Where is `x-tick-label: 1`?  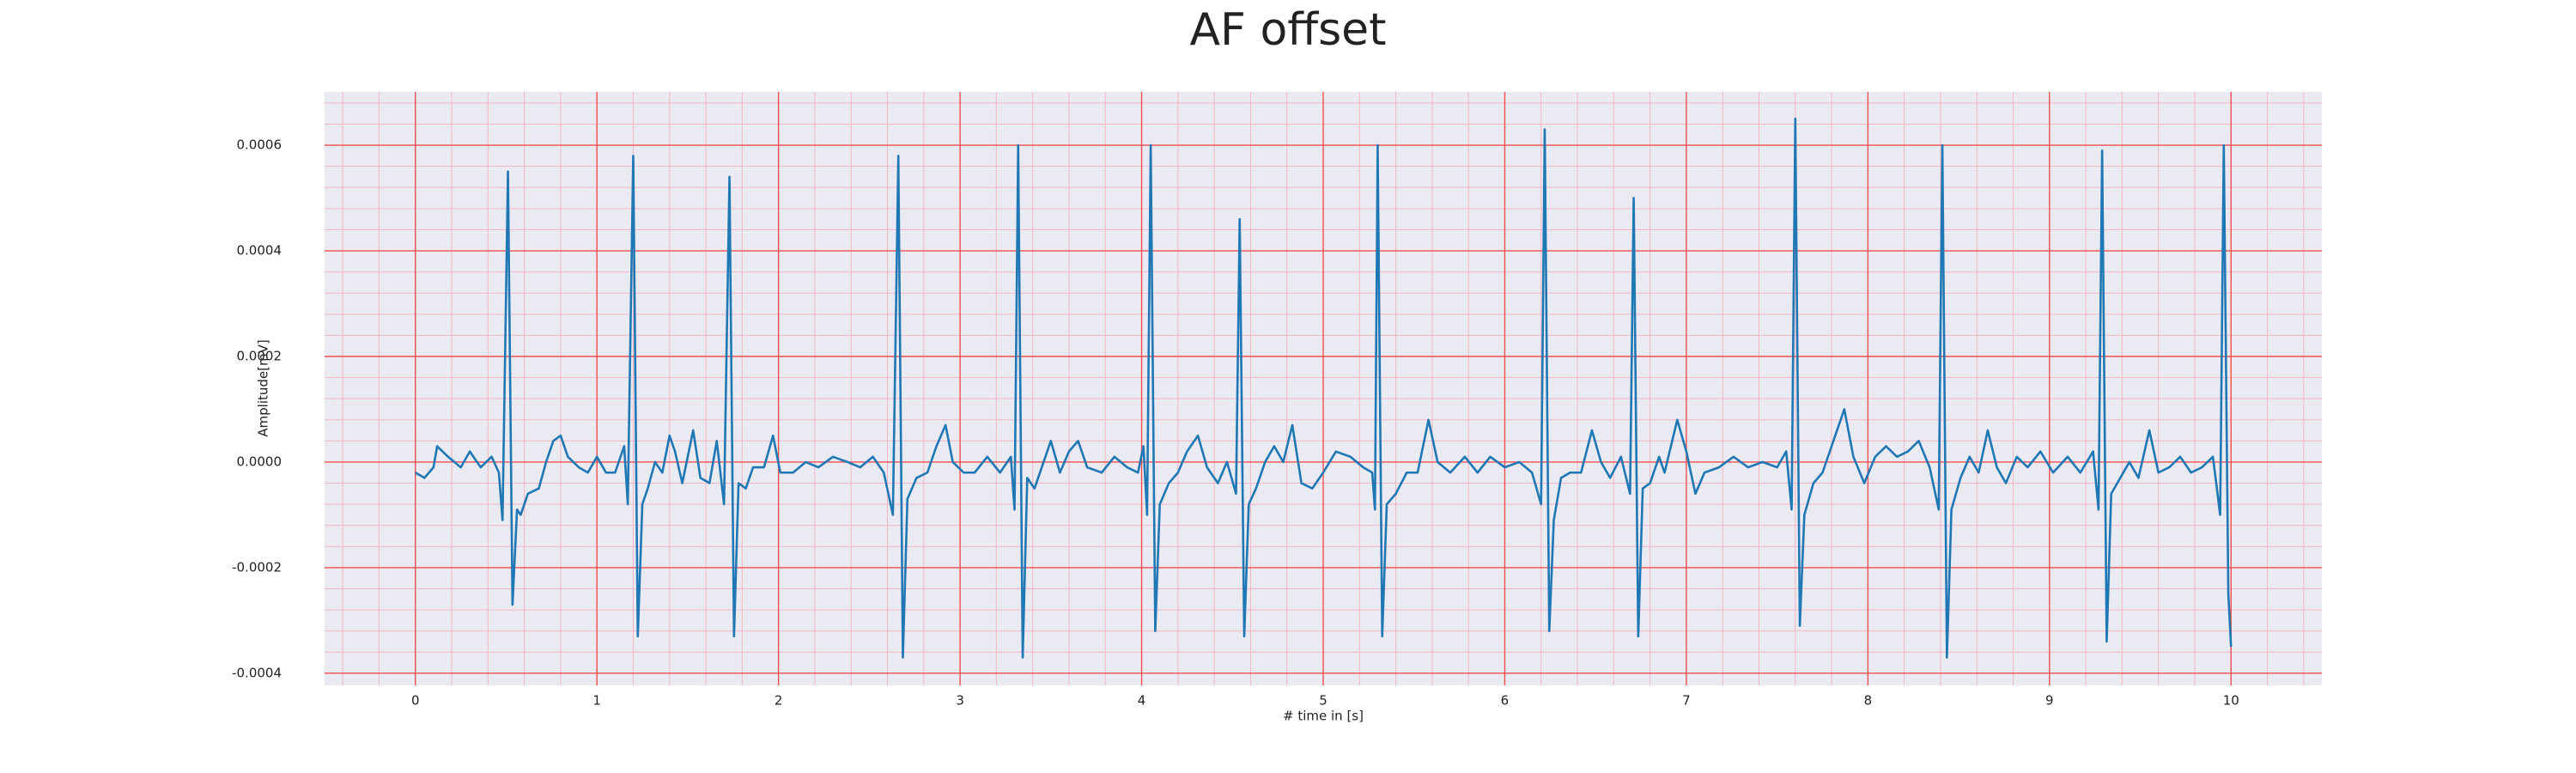
x-tick-label: 1 is located at coordinates (596, 701).